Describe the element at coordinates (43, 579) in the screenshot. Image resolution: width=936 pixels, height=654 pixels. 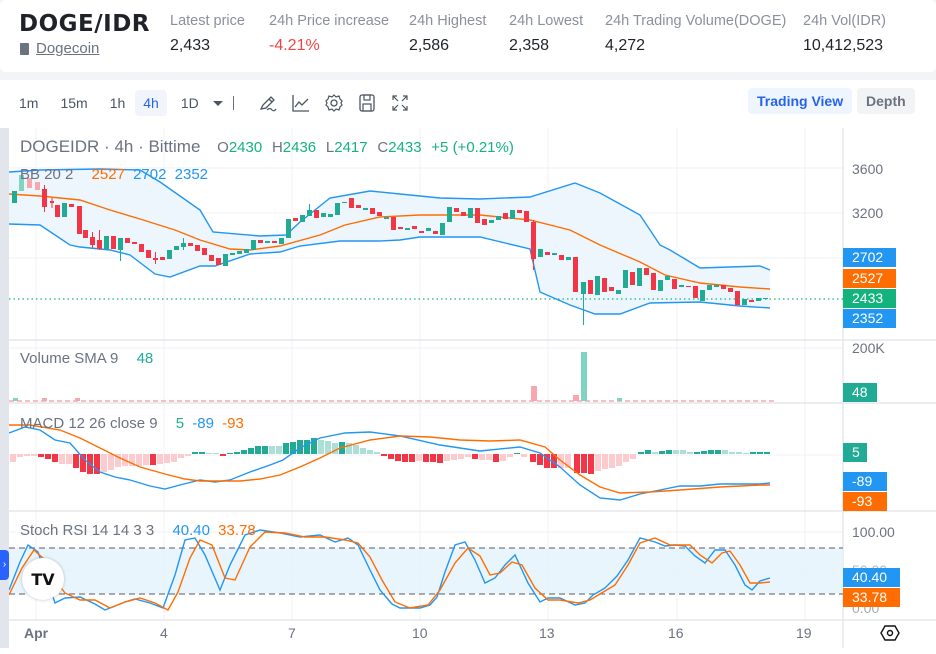
I see `tradingview-logo: TV` at that location.